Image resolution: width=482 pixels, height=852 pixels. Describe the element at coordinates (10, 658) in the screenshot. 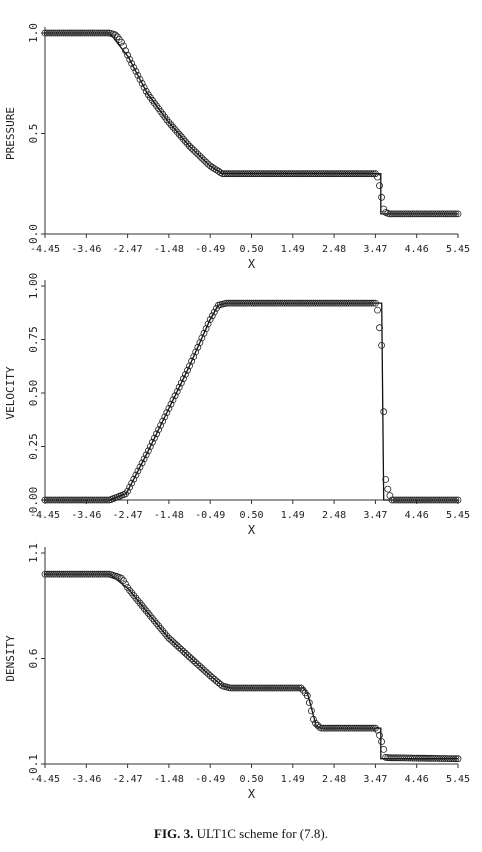

I see `y-axis-label: DENSITY` at that location.